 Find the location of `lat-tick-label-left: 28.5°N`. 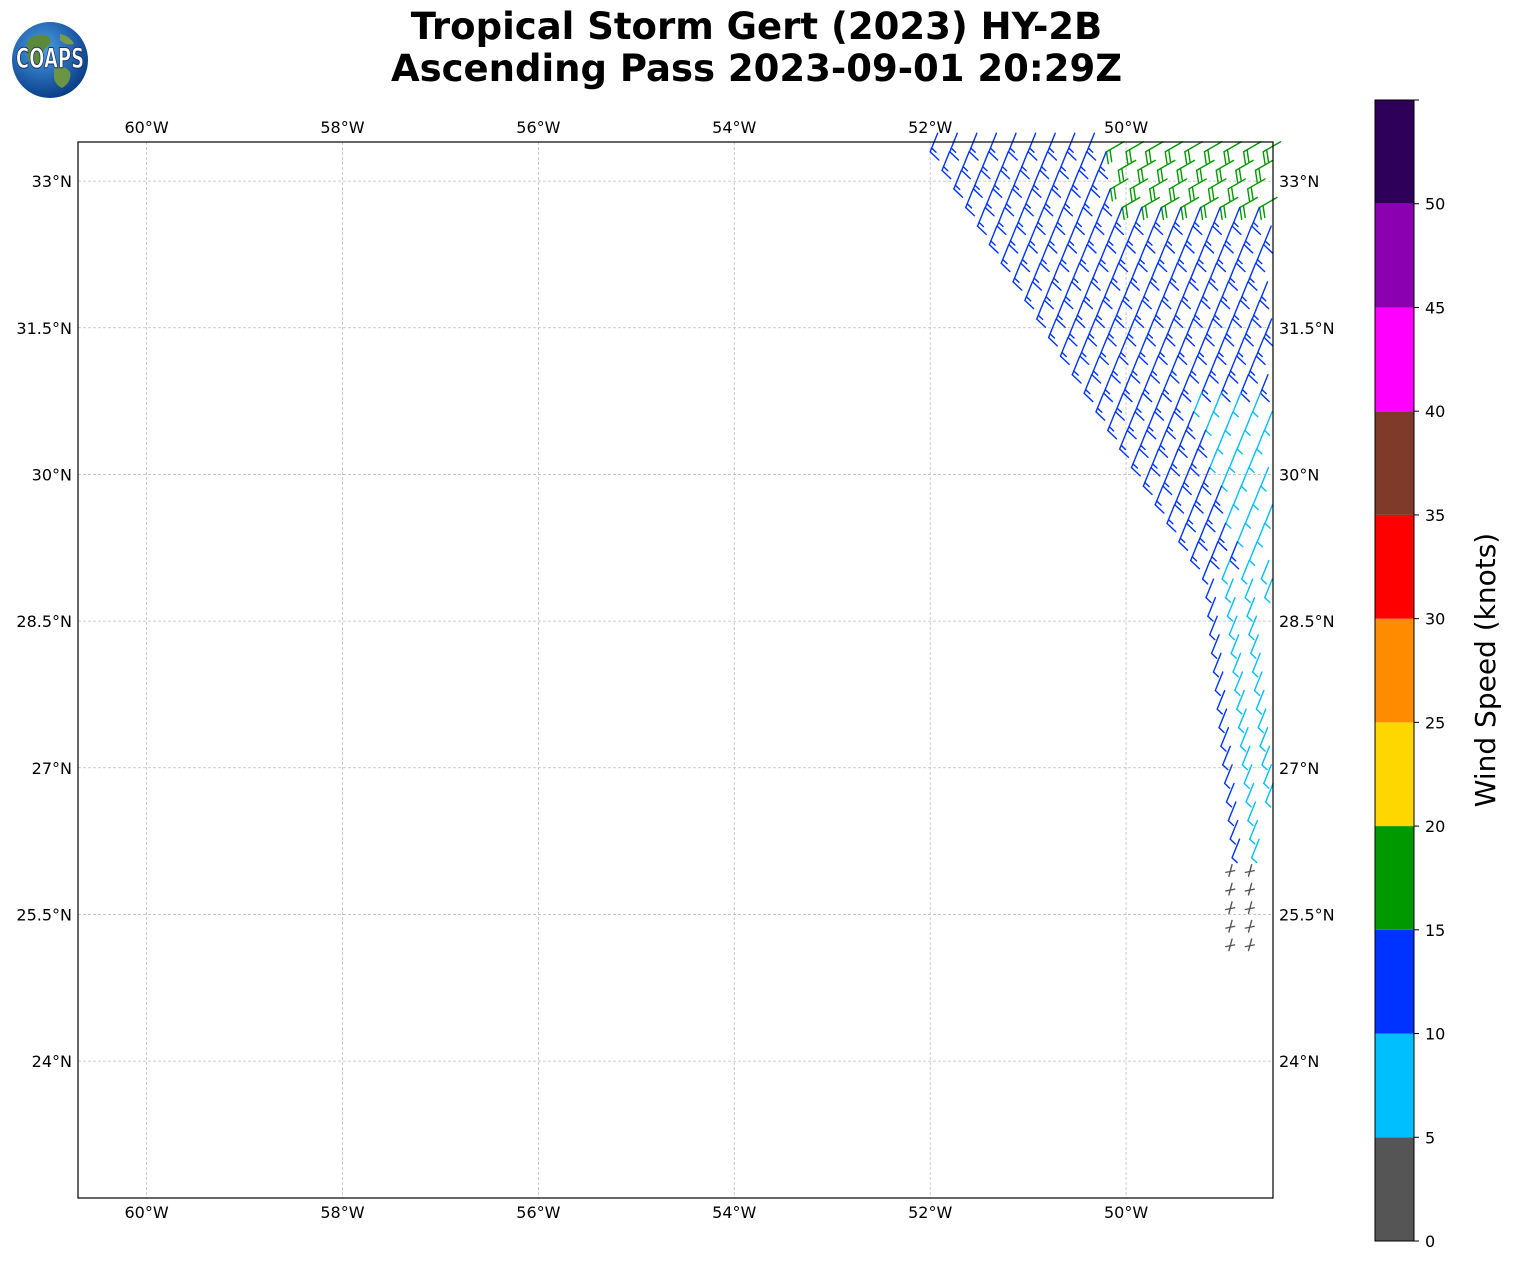

lat-tick-label-left: 28.5°N is located at coordinates (44, 621).